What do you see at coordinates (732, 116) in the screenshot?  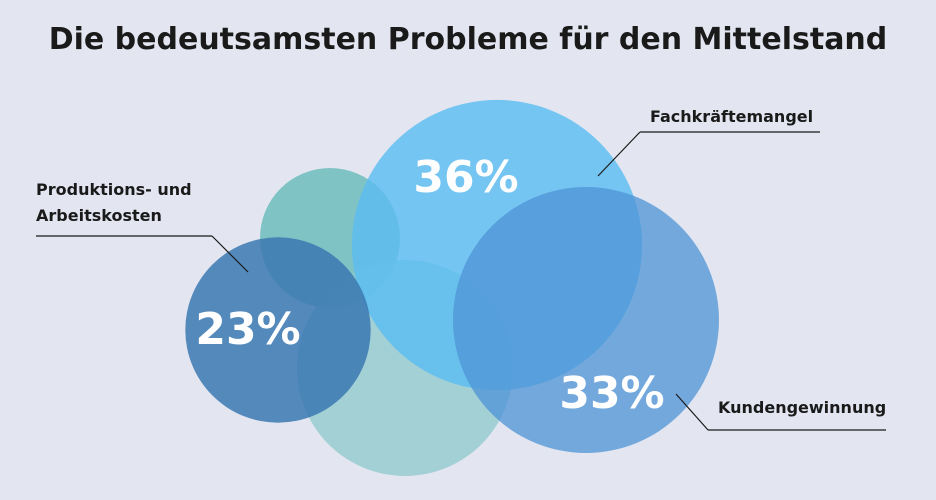 I see `category-label: Fachkräftemangel` at bounding box center [732, 116].